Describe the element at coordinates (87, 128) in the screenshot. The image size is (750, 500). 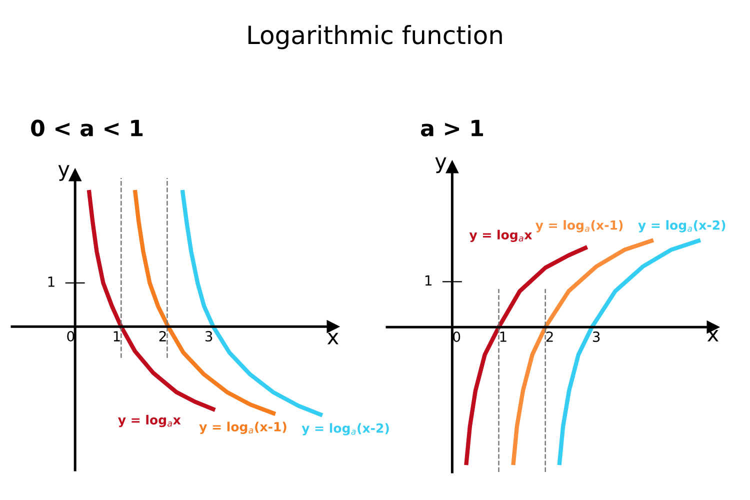
I see `chart-subtitle: 0 < a < 1` at that location.